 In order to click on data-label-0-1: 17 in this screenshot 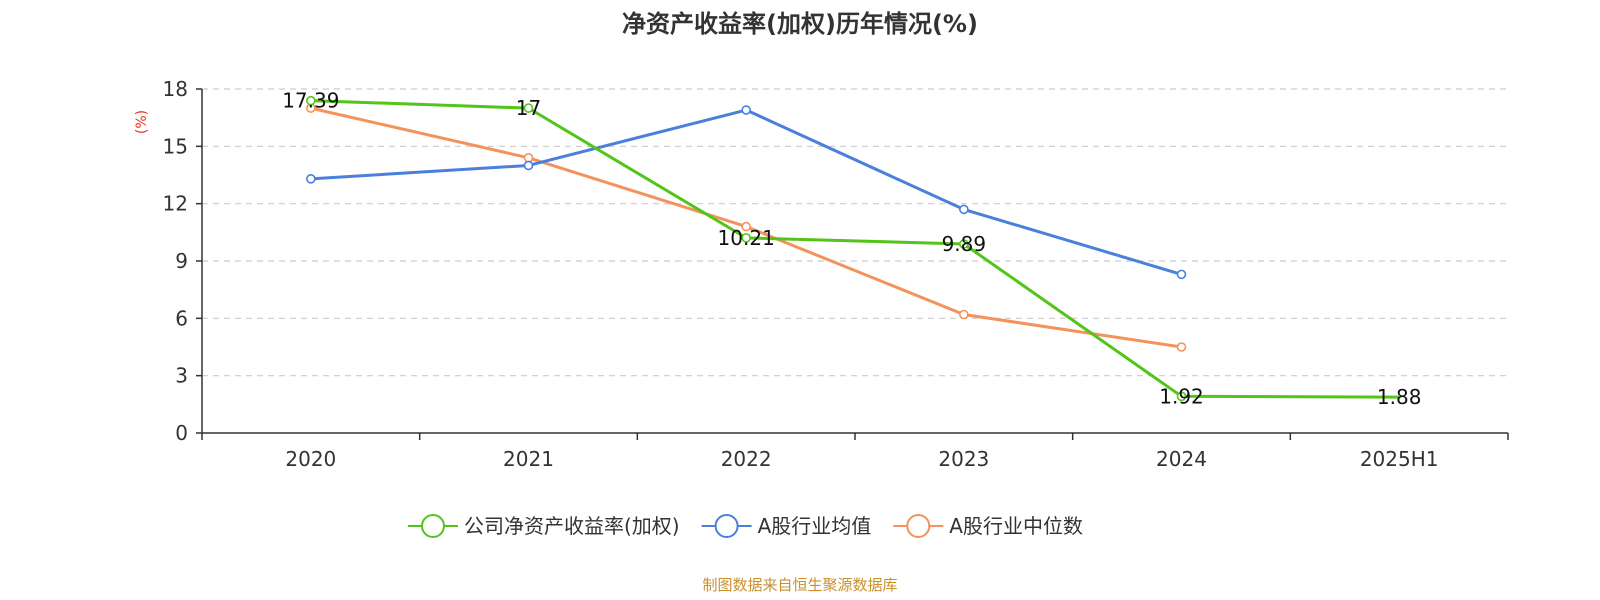, I will do `click(528, 108)`.